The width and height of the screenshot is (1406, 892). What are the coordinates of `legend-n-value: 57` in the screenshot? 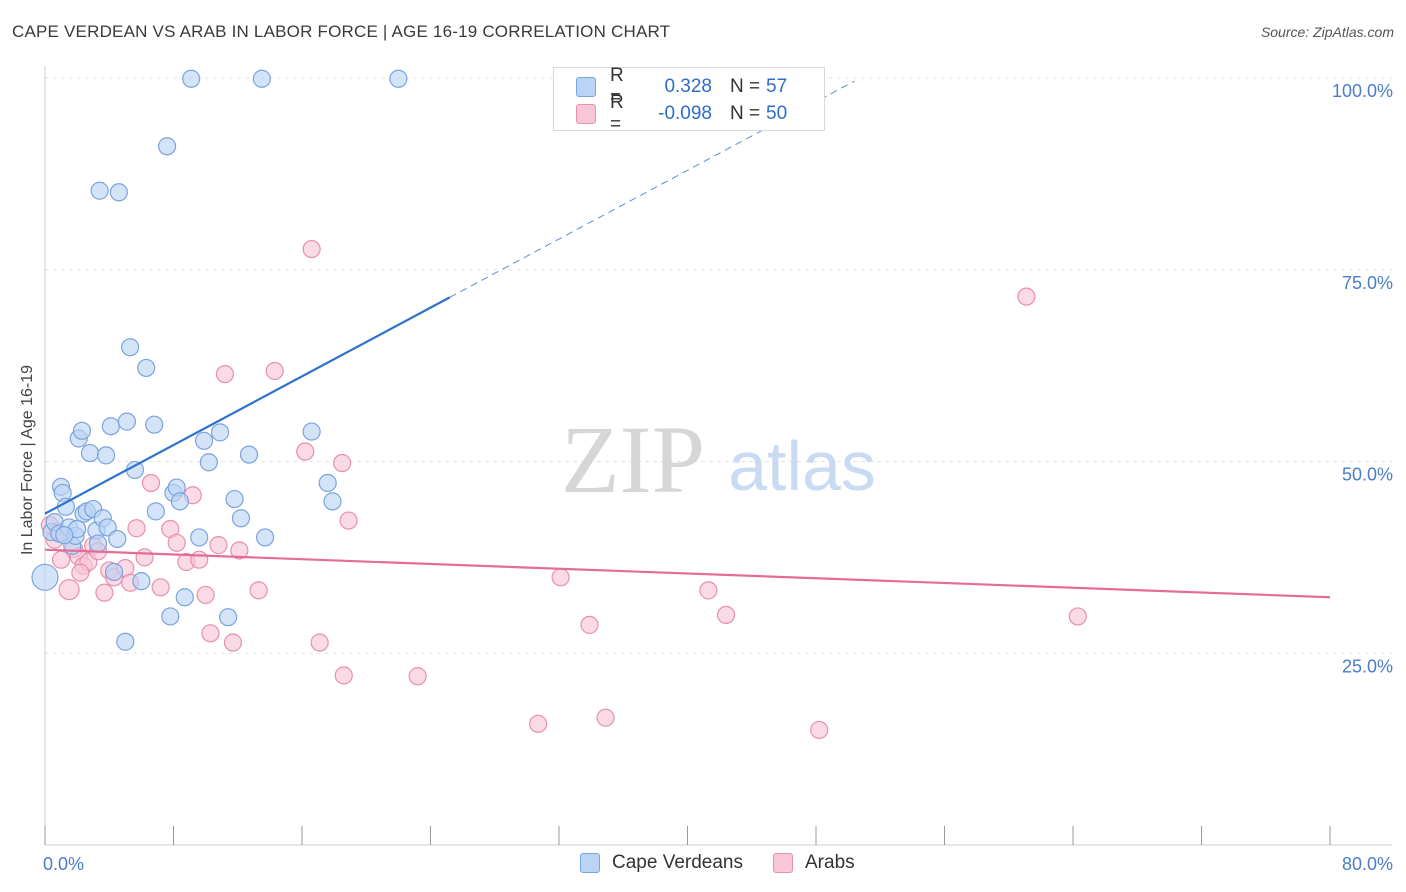 It's located at (777, 86).